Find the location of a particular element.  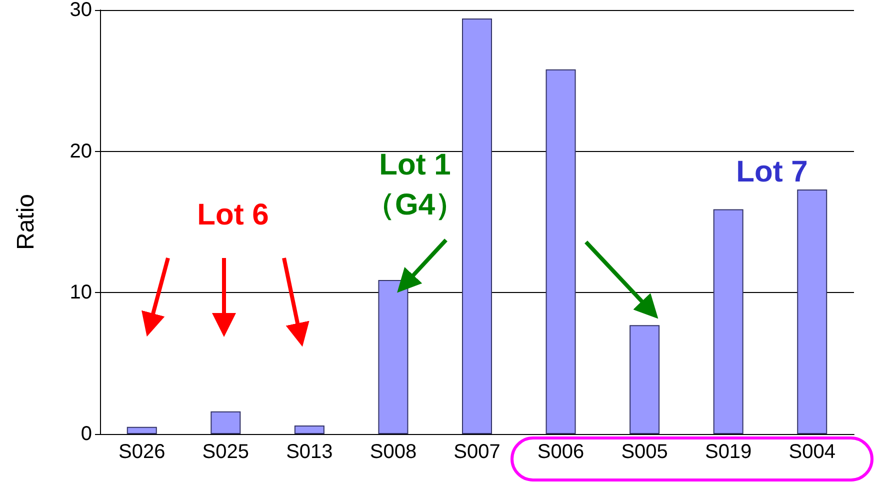

x-tick-label: S026 is located at coordinates (142, 452).